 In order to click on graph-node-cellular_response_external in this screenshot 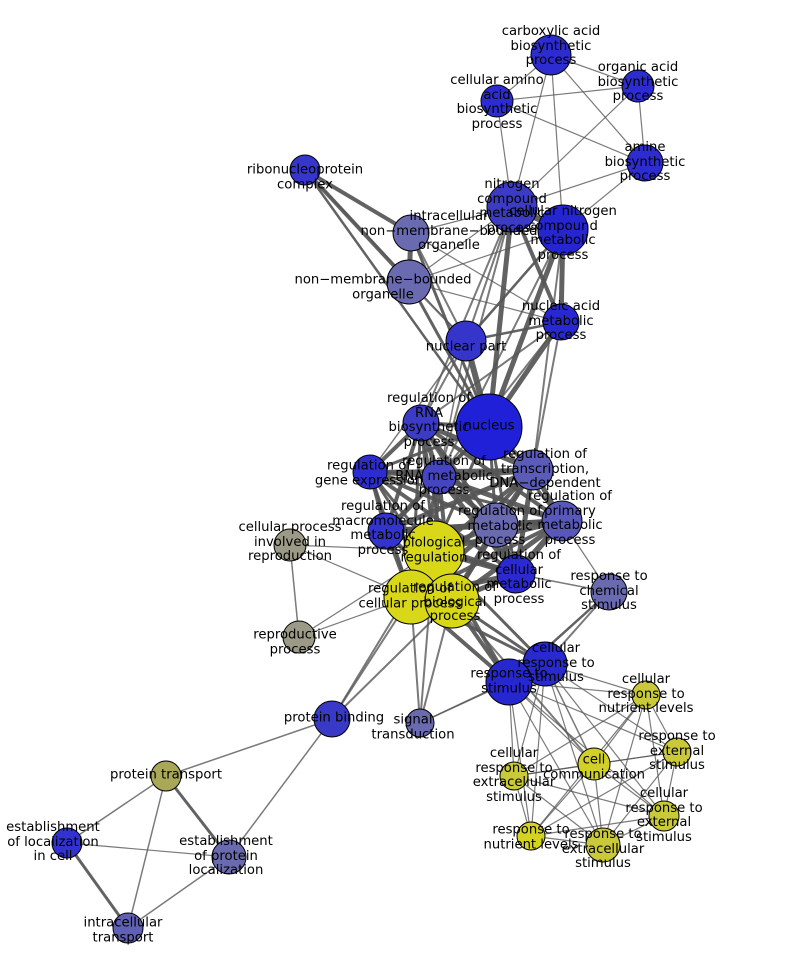, I will do `click(664, 816)`.